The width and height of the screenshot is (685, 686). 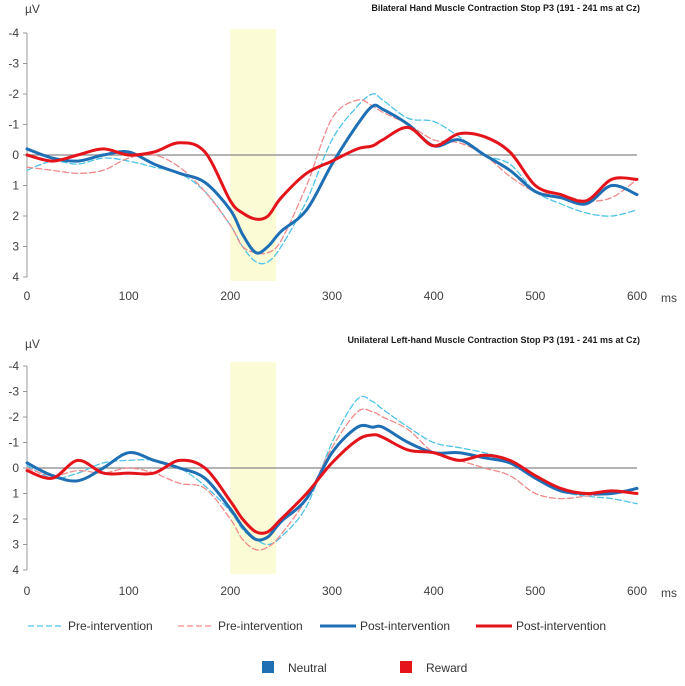 What do you see at coordinates (446, 668) in the screenshot?
I see `legend-condition-label: Reward` at bounding box center [446, 668].